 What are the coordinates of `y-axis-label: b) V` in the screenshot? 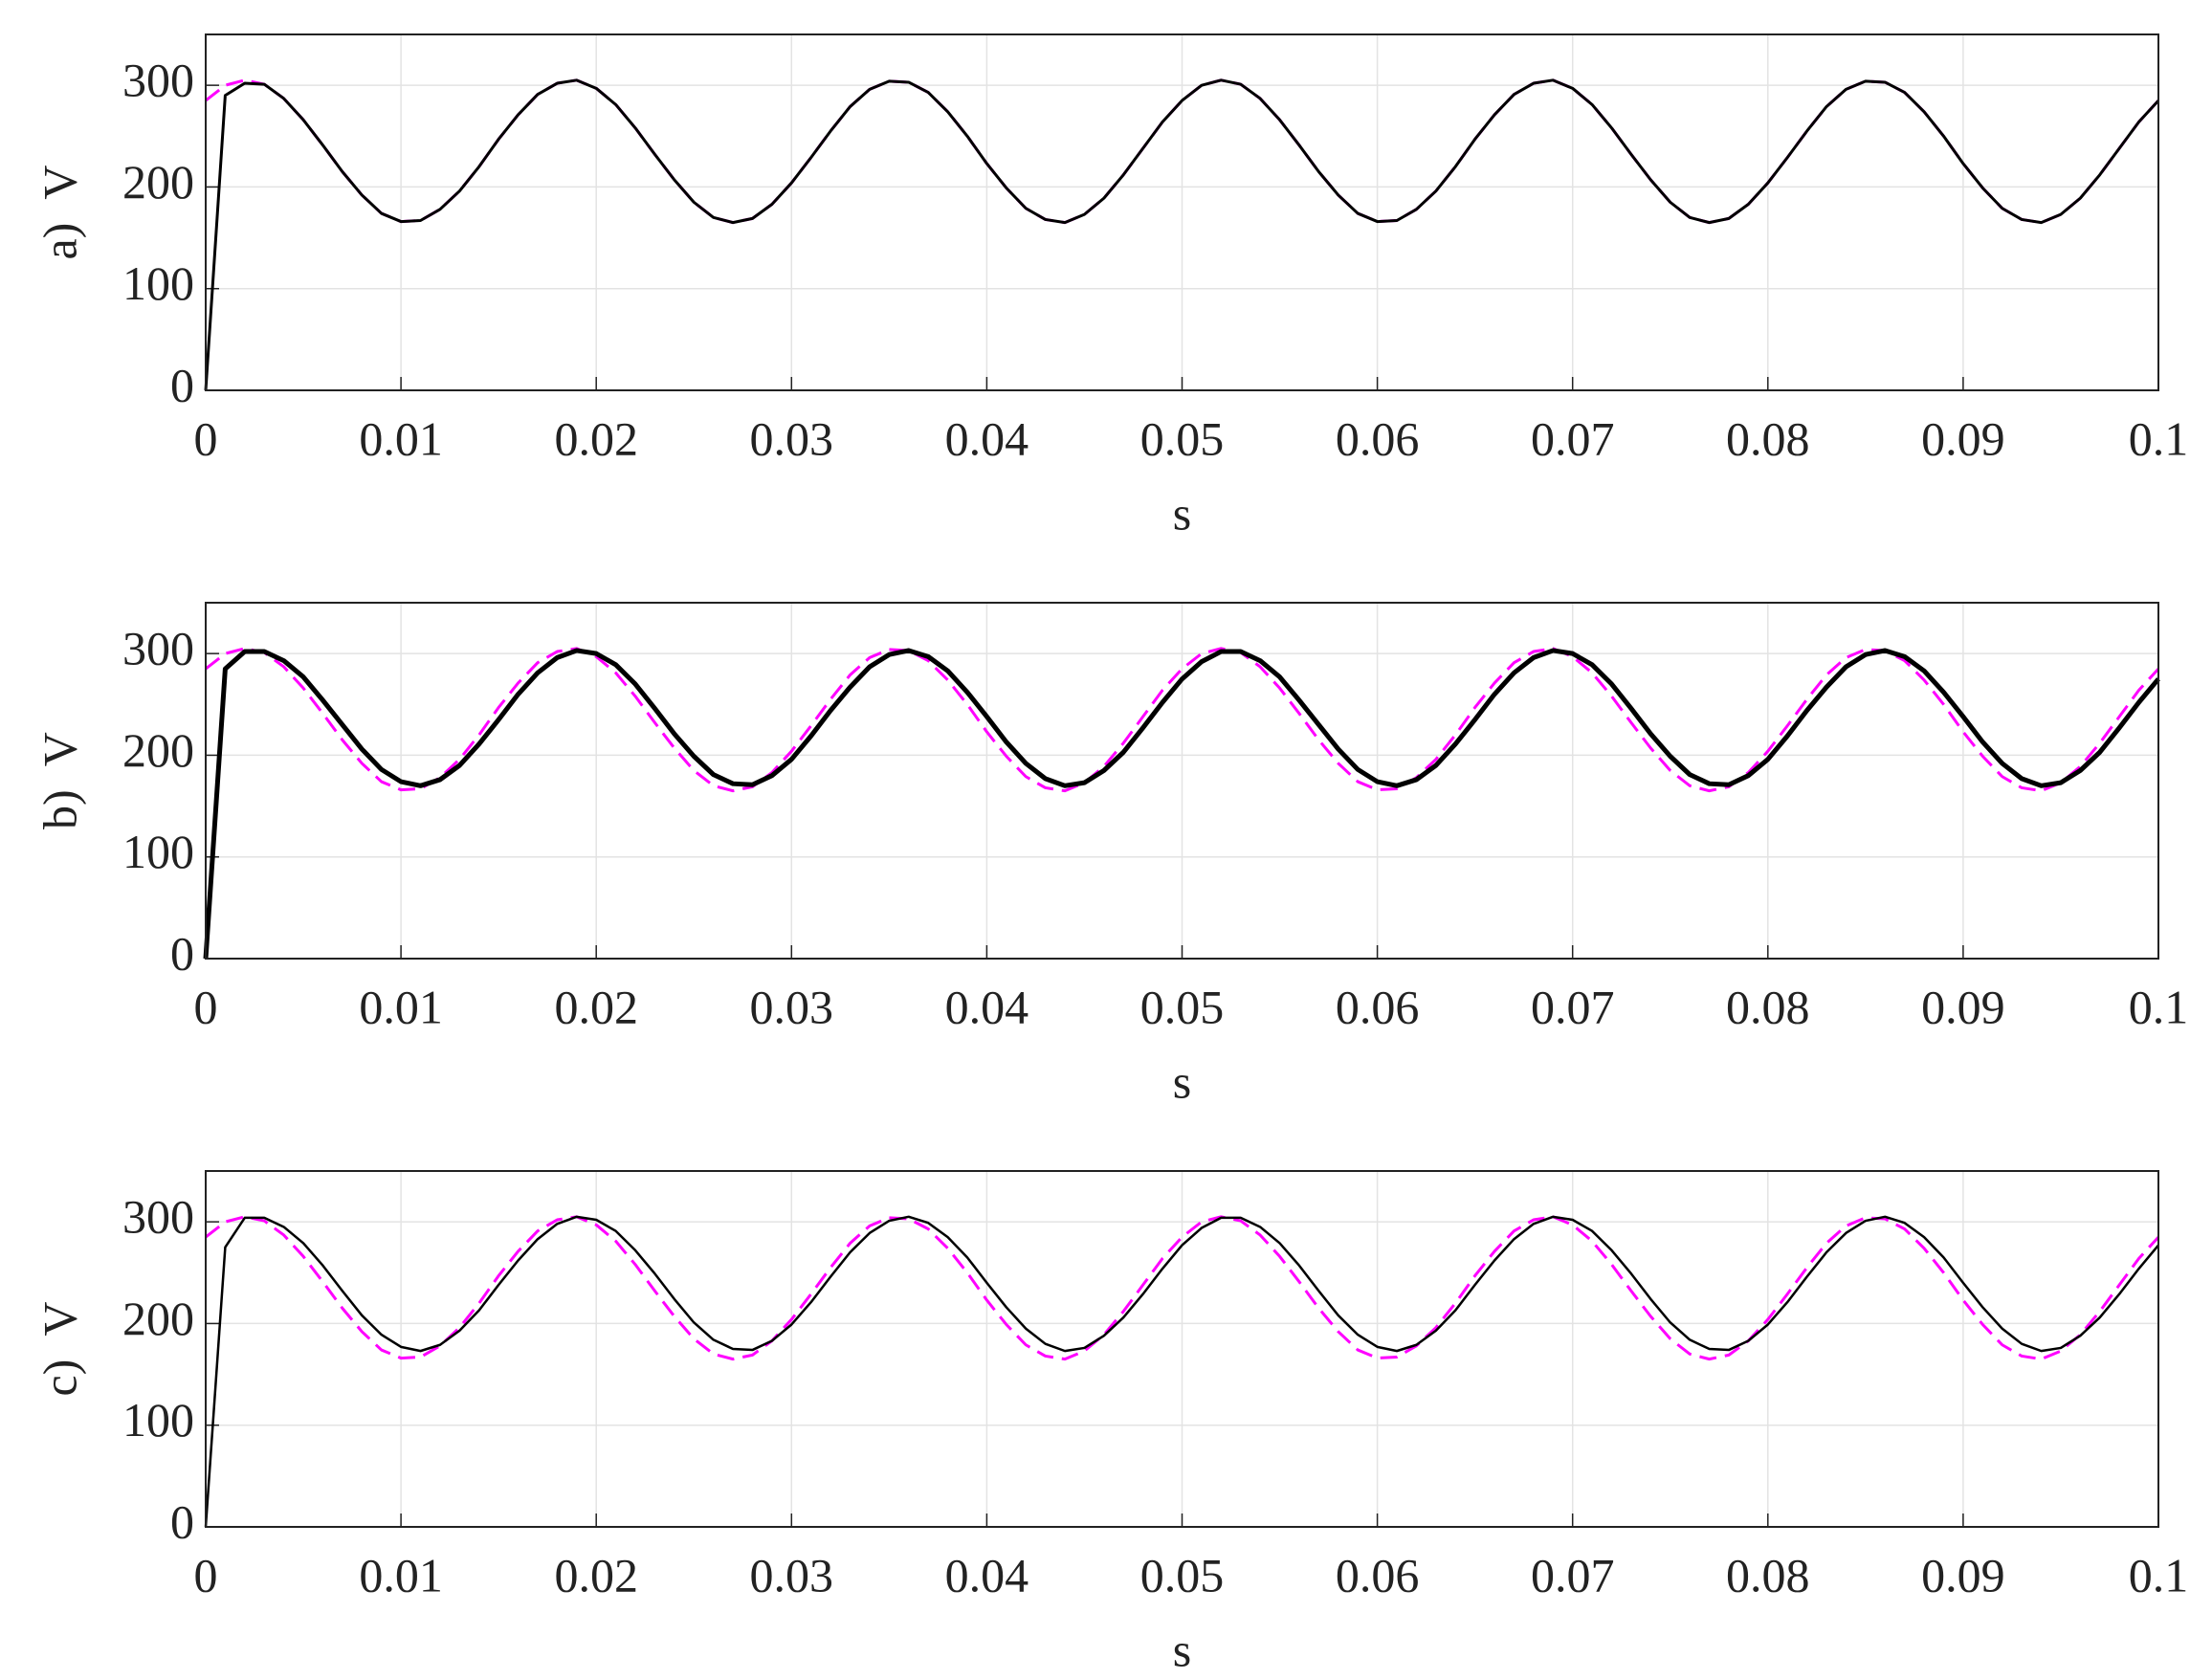 It's located at (59, 781).